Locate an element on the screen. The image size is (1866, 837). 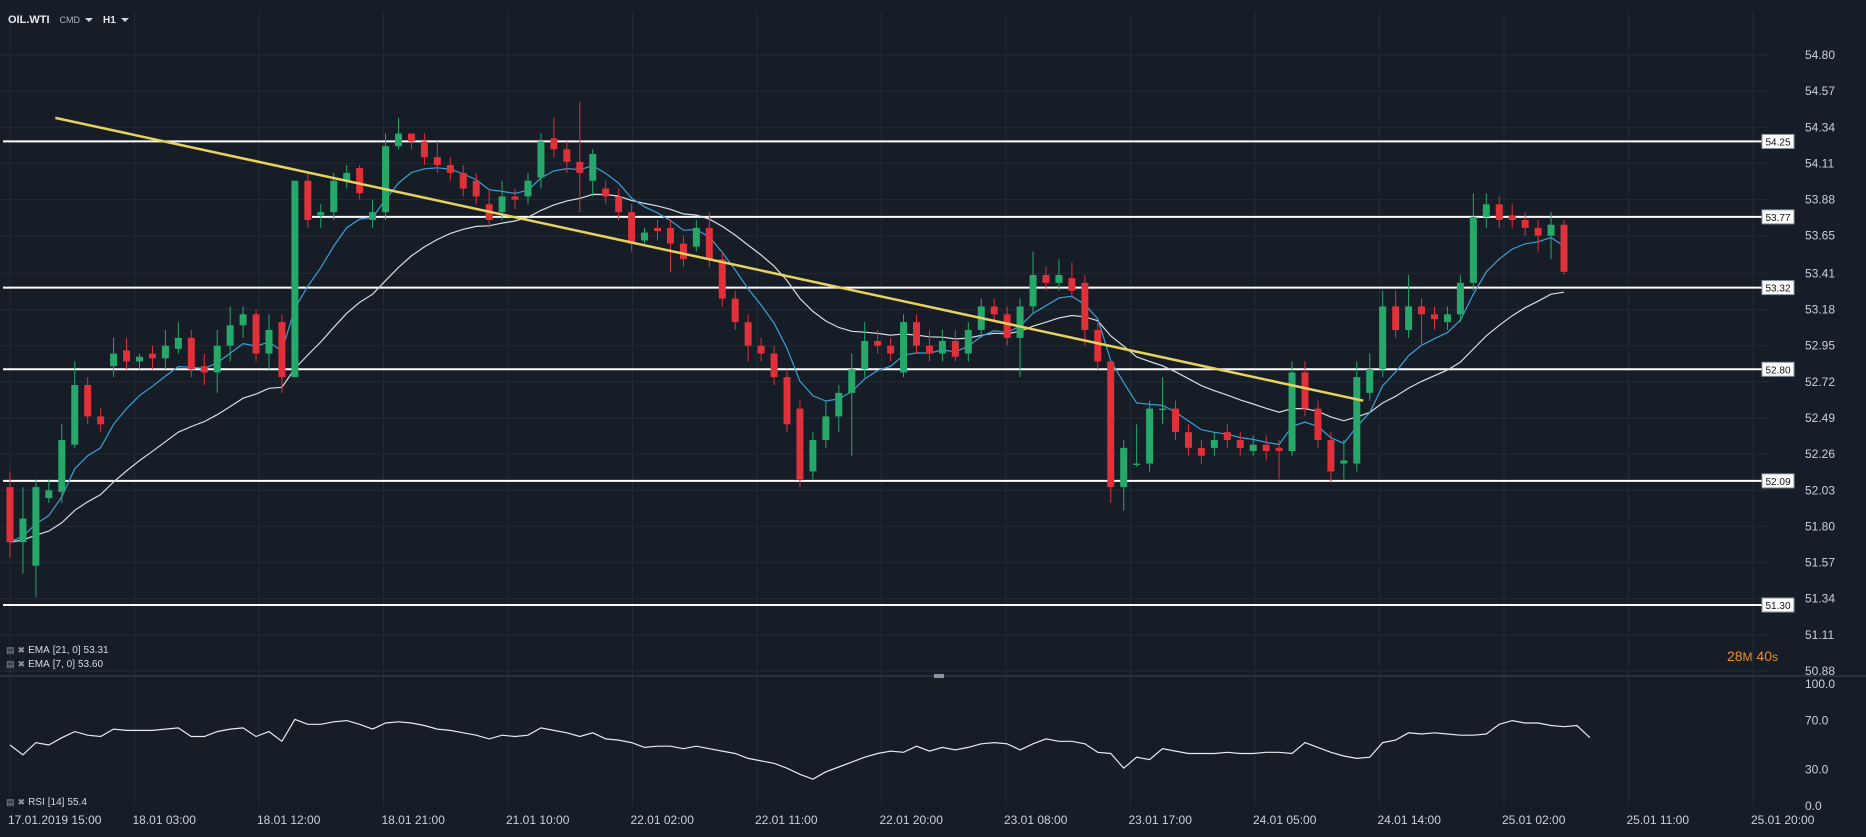
price-tick-label: 53.65 is located at coordinates (1820, 236).